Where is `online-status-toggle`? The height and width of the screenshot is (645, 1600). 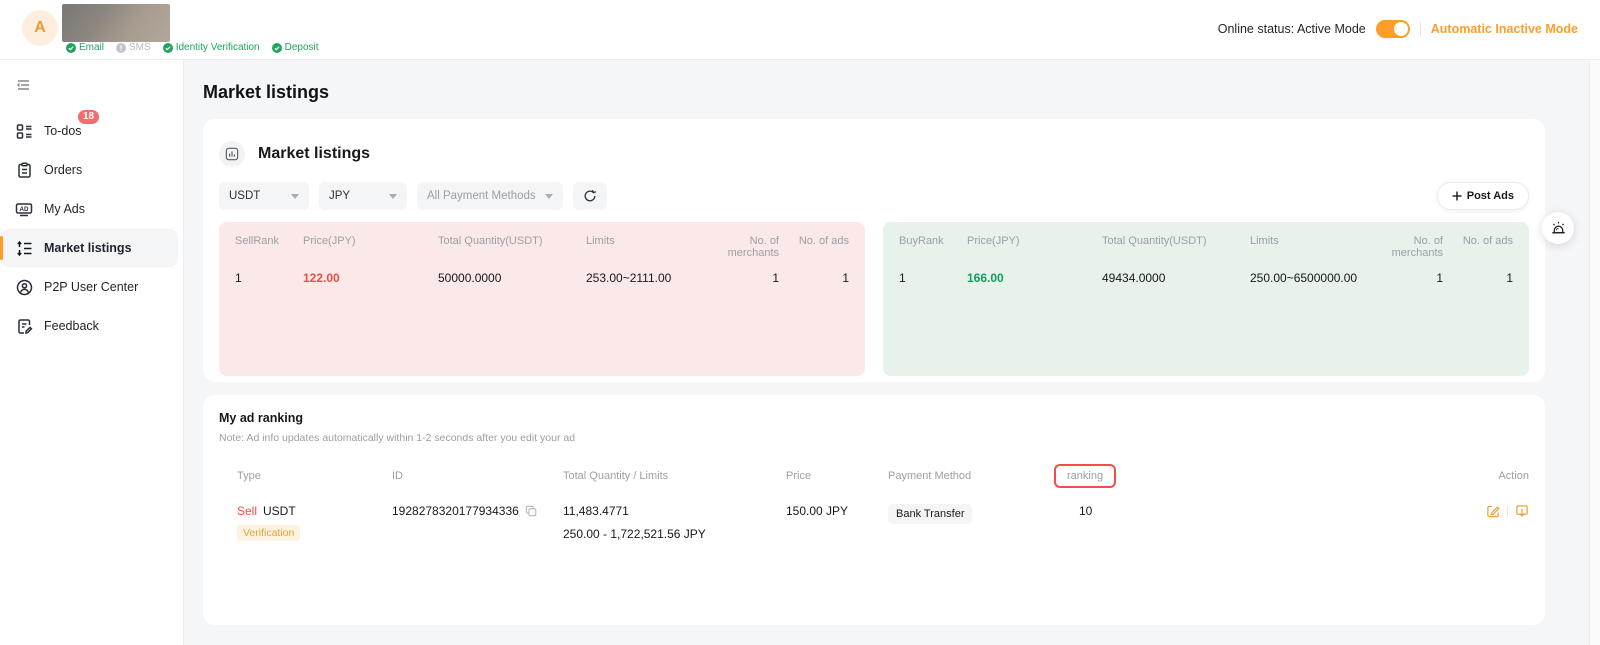 online-status-toggle is located at coordinates (1392, 29).